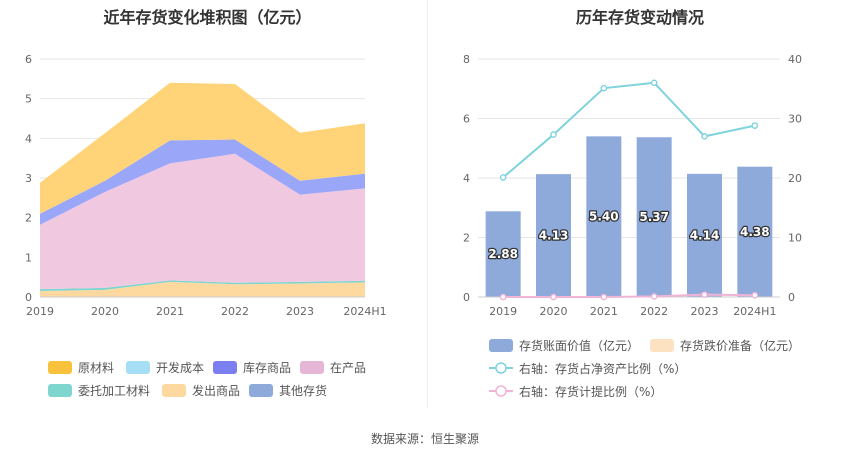 This screenshot has height=459, width=850. I want to click on legend-item: 其他存货, so click(288, 390).